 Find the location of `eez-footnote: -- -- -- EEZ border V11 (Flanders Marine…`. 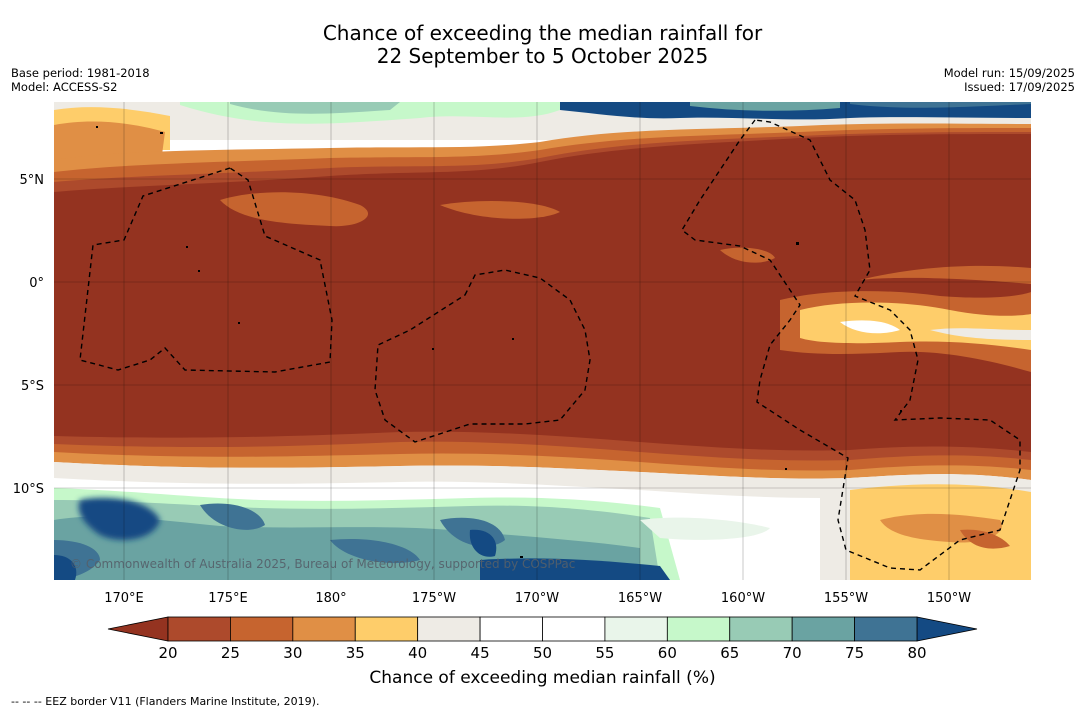

eez-footnote: -- -- -- EEZ border V11 (Flanders Marine… is located at coordinates (165, 701).